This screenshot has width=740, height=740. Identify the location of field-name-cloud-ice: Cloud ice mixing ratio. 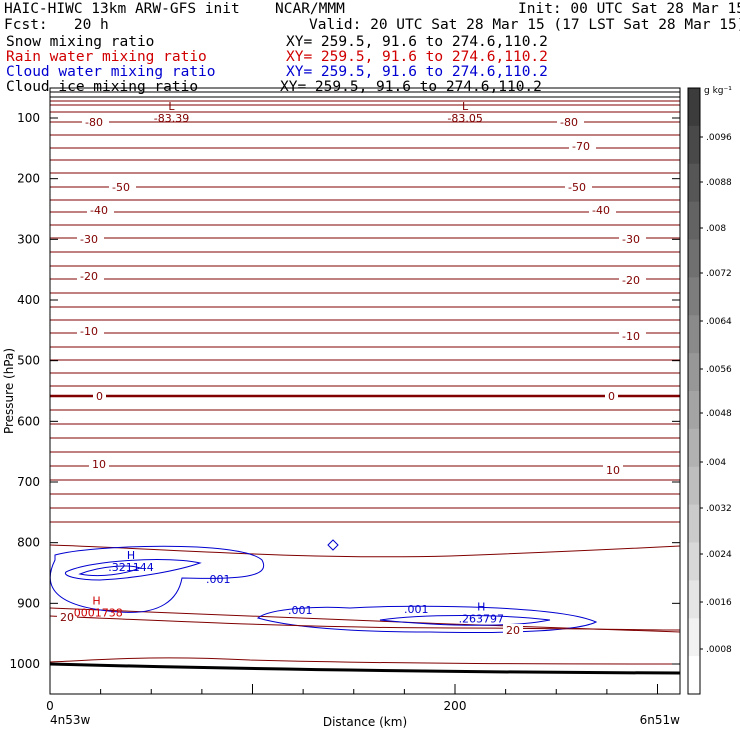
(102, 87).